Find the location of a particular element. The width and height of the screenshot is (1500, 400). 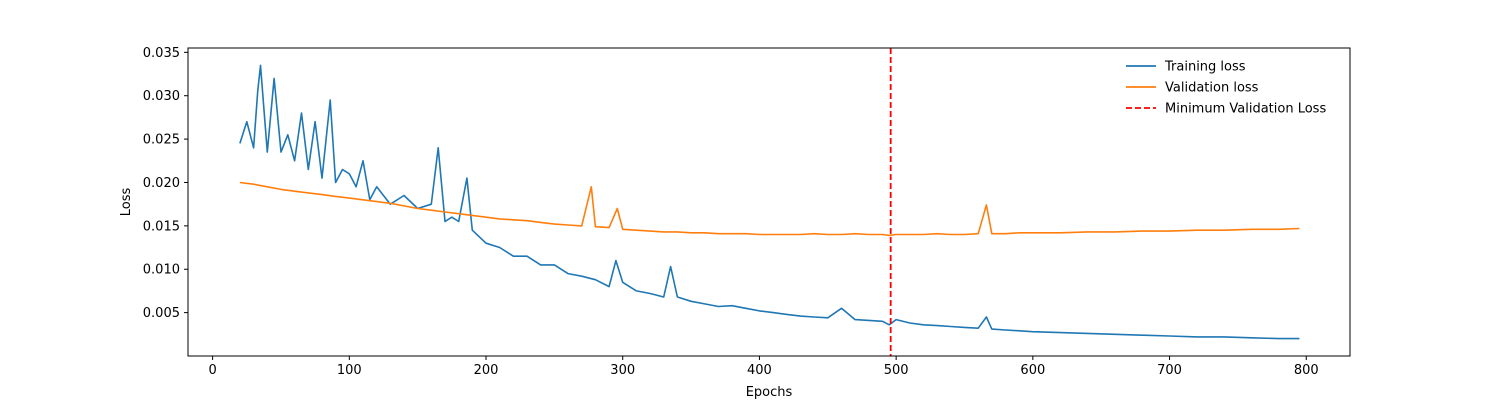

x-tick-label: 400 is located at coordinates (759, 370).